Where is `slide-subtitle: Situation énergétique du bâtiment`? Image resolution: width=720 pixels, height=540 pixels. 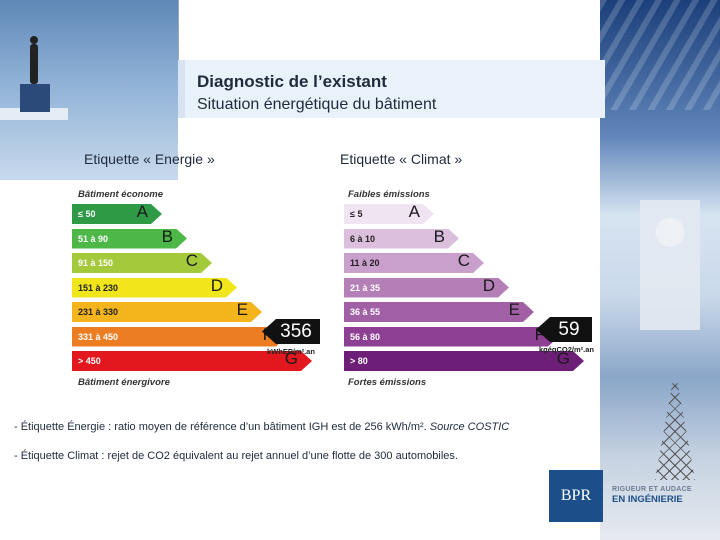
slide-subtitle: Situation énergétique du bâtiment is located at coordinates (317, 104).